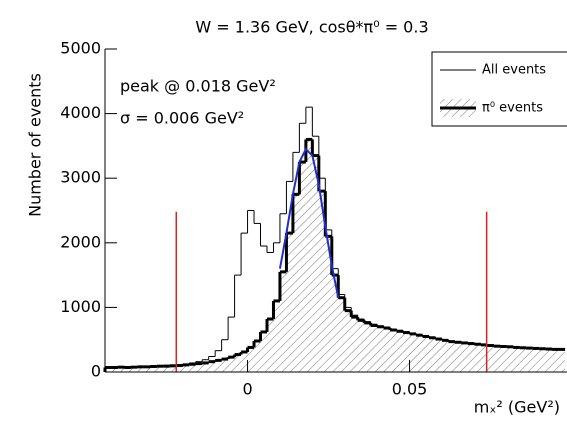 The height and width of the screenshot is (427, 567). What do you see at coordinates (499, 89) in the screenshot?
I see `legend: All events π⁰ events` at bounding box center [499, 89].